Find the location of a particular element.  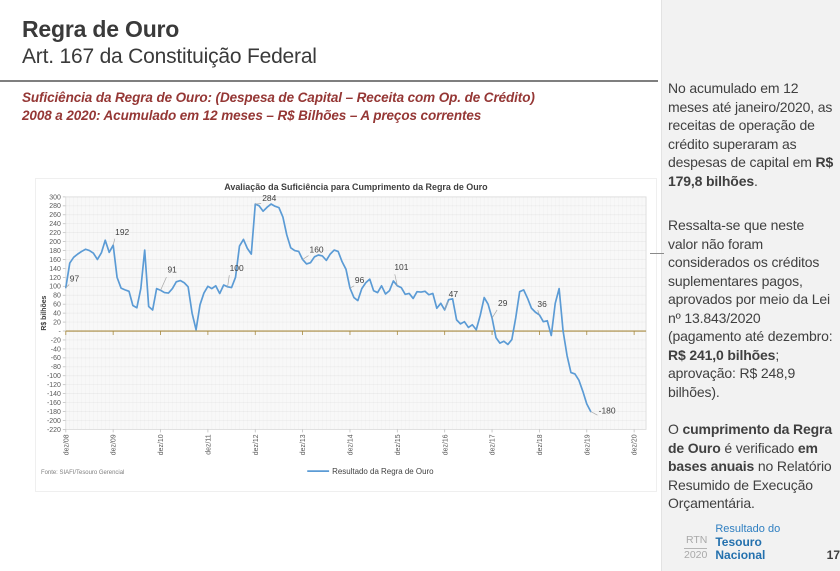

data-point-label: 96 is located at coordinates (360, 280).